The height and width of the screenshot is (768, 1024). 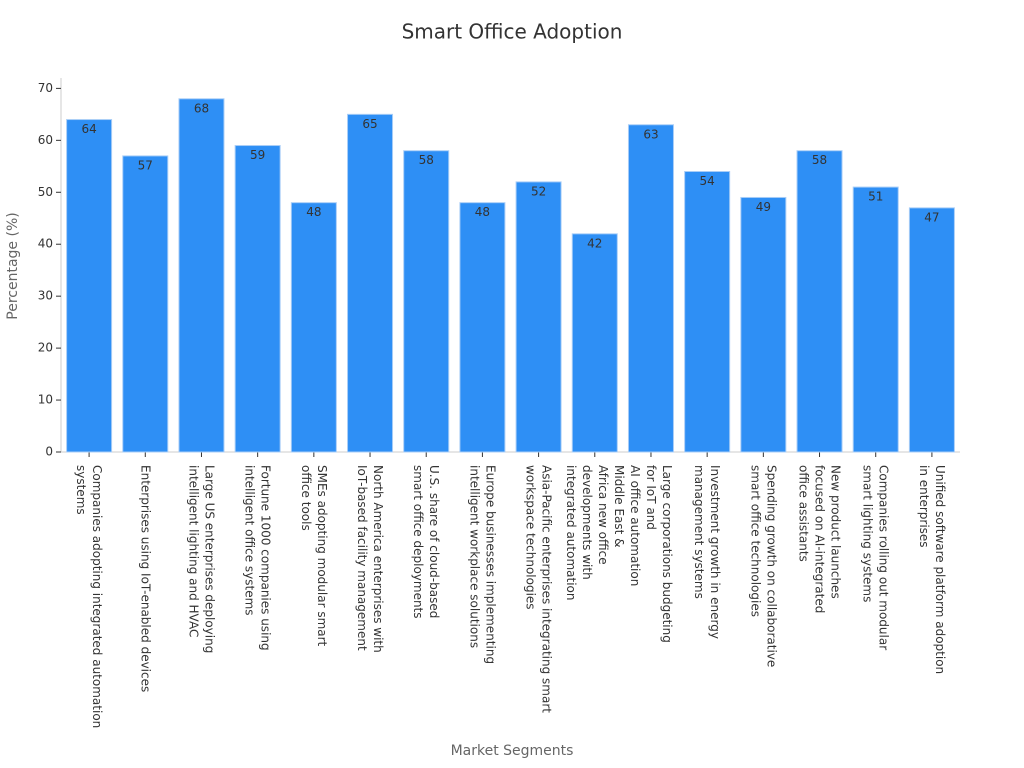 I want to click on data-label: 49, so click(x=763, y=207).